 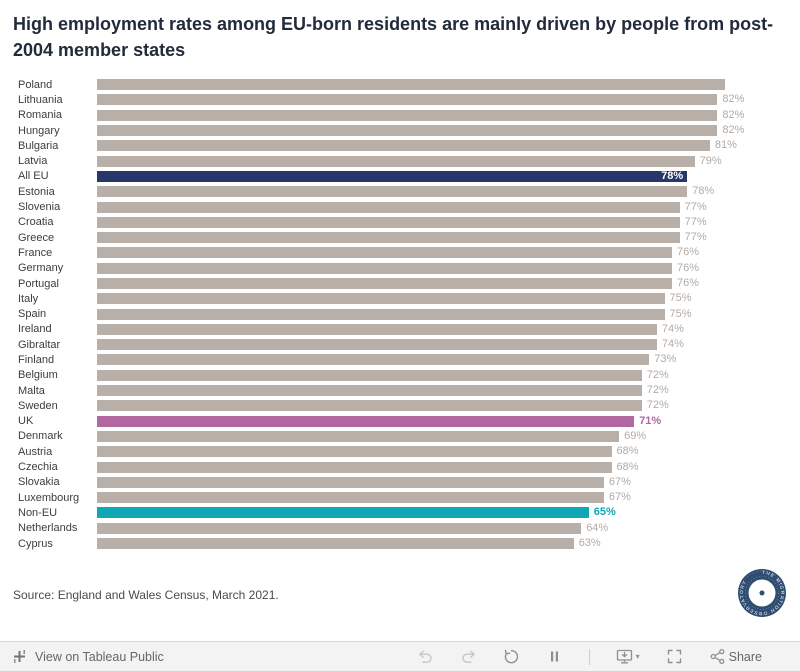 What do you see at coordinates (38, 145) in the screenshot?
I see `category-label: Bulgaria` at bounding box center [38, 145].